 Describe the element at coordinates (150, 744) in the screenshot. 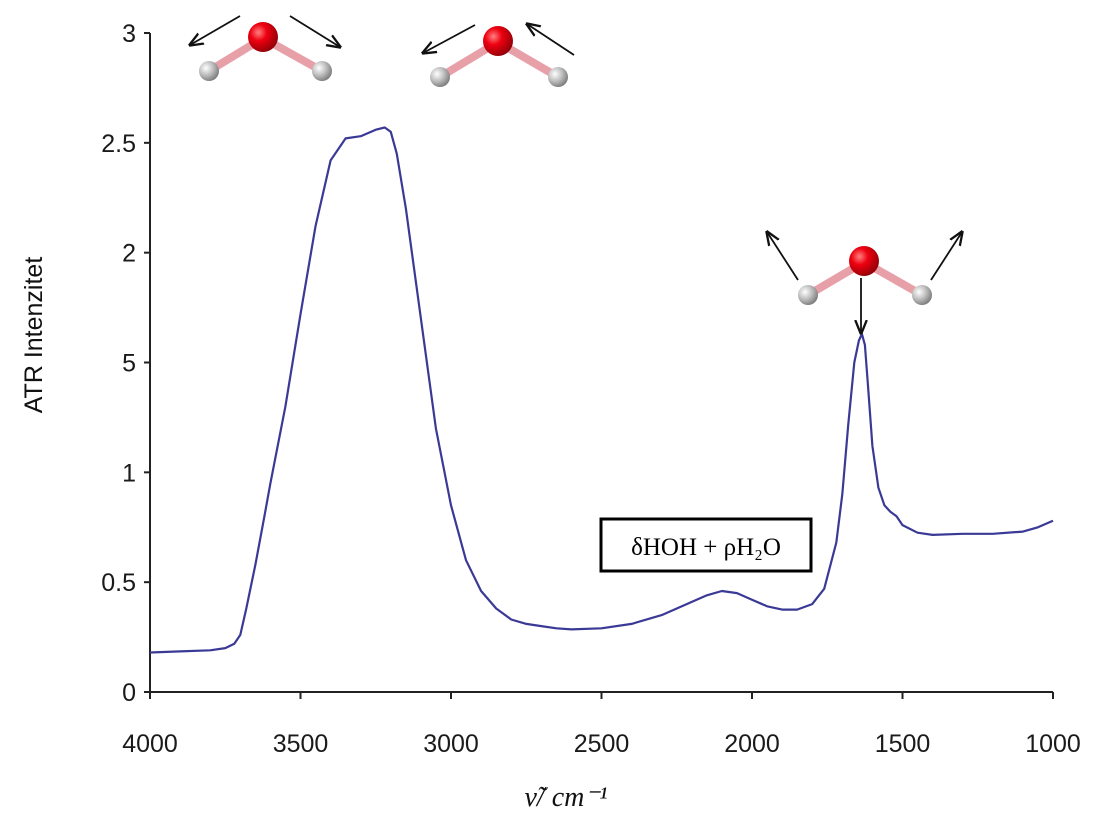

I see `x-tick-label: 4000` at that location.